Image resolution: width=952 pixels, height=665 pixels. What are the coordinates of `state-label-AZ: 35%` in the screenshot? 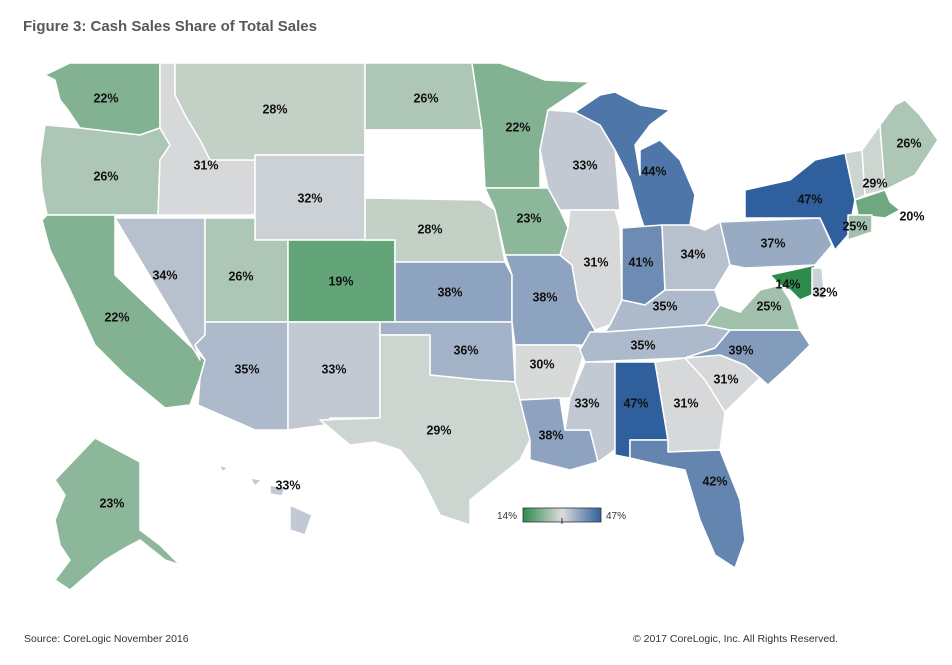 It's located at (246, 369).